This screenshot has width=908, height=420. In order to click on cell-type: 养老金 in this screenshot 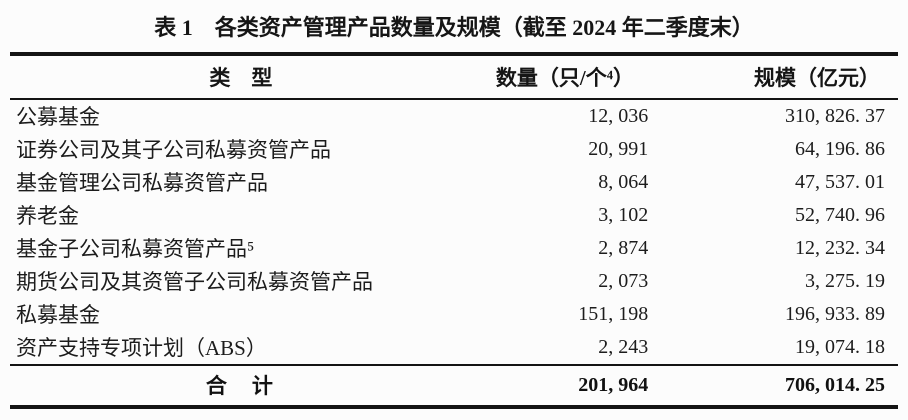, I will do `click(47, 216)`.